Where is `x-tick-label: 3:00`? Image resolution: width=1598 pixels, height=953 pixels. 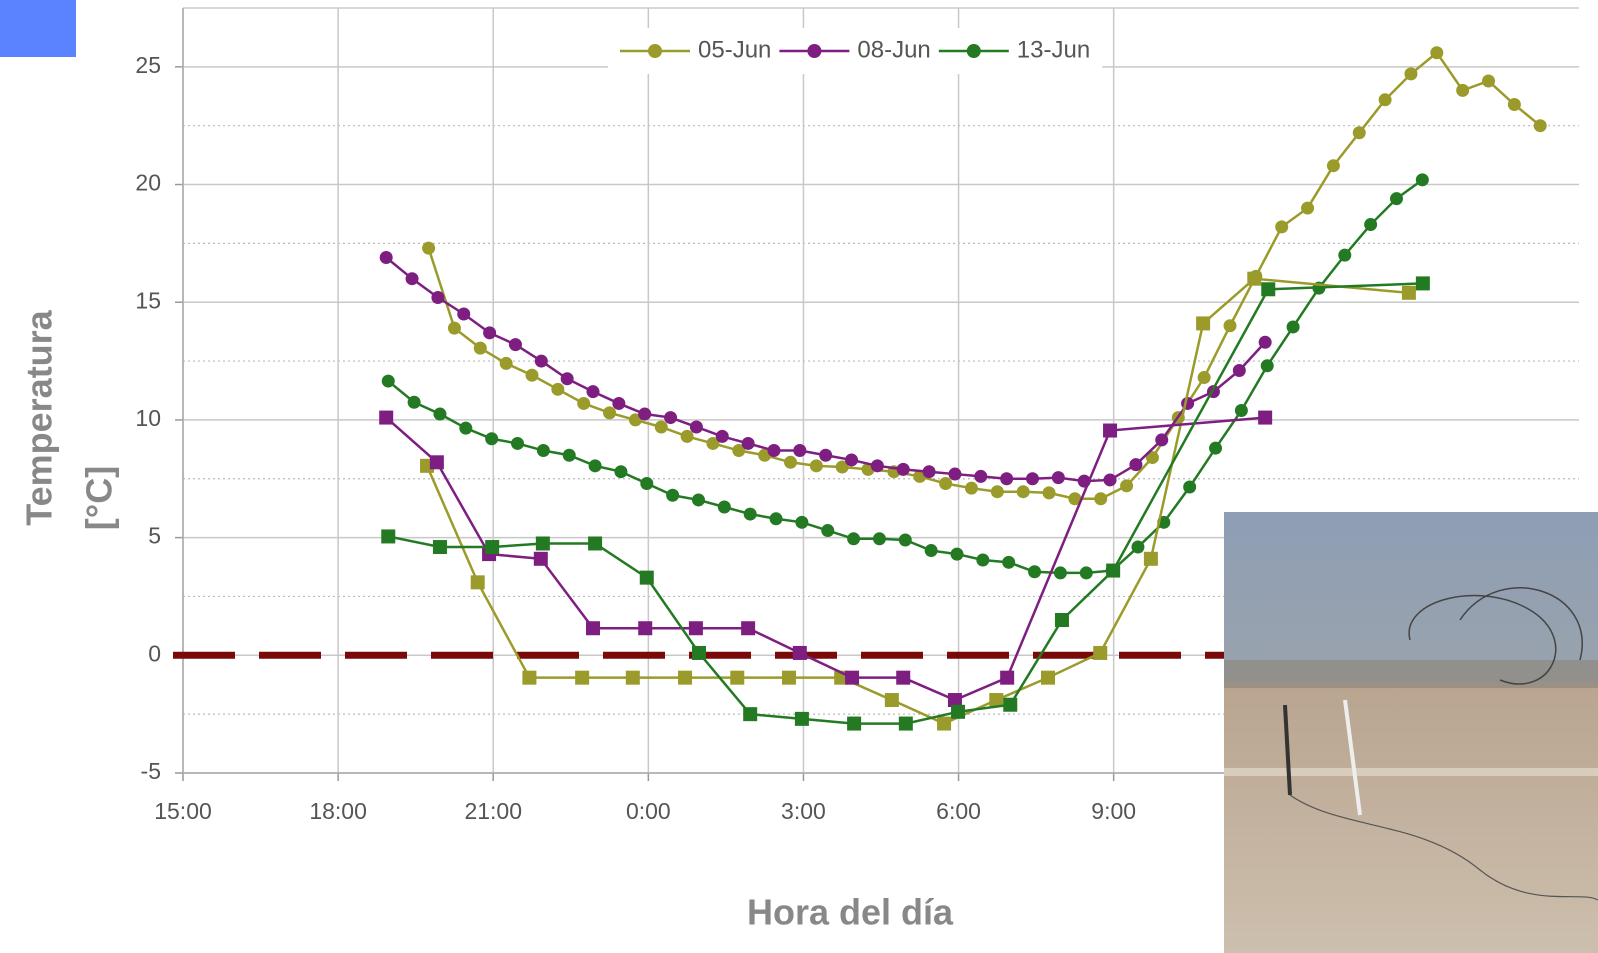
x-tick-label: 3:00 is located at coordinates (803, 811).